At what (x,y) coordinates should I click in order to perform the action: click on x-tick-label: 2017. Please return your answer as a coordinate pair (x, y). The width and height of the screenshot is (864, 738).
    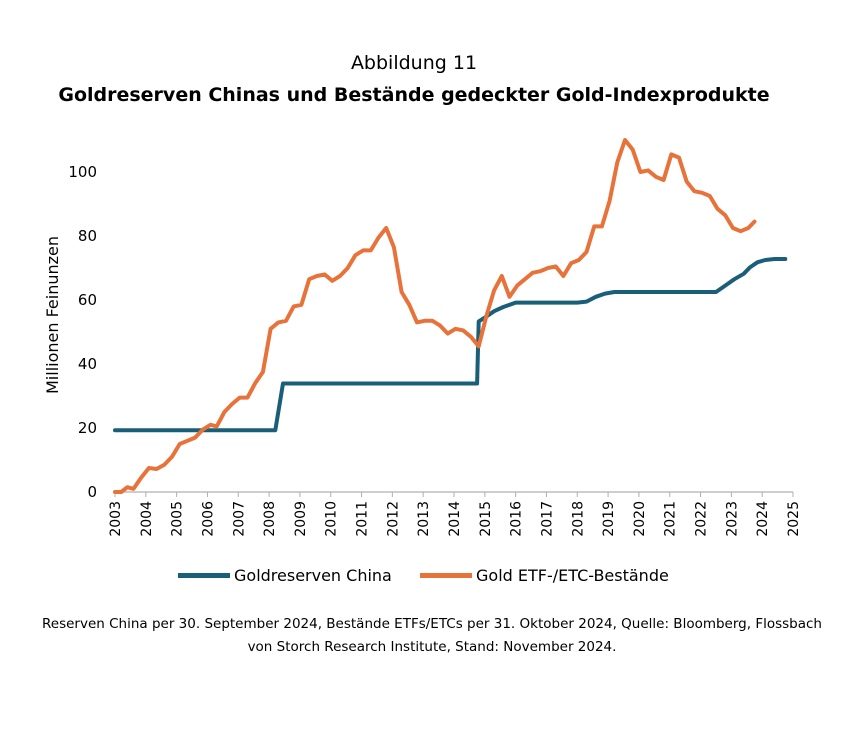
    Looking at the image, I should click on (547, 519).